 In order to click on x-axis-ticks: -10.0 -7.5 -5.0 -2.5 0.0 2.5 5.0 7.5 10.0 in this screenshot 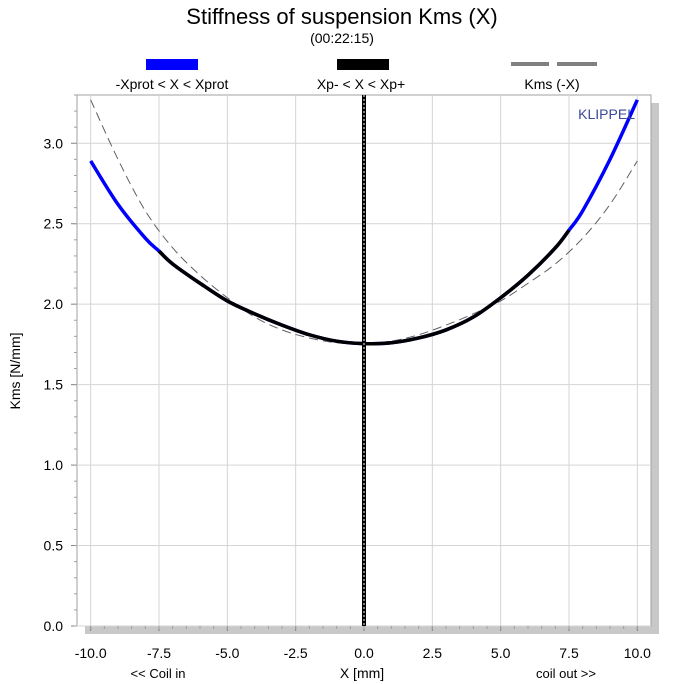, I will do `click(363, 643)`.